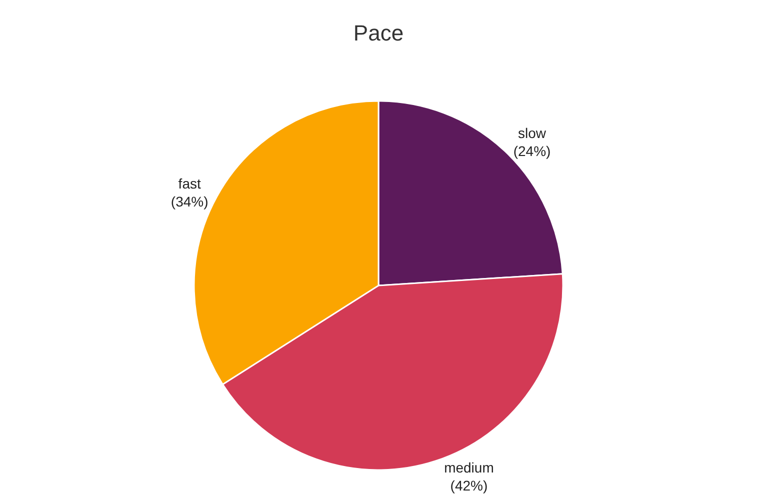 Image resolution: width=757 pixels, height=498 pixels. What do you see at coordinates (378, 33) in the screenshot?
I see `chart-title: Pace` at bounding box center [378, 33].